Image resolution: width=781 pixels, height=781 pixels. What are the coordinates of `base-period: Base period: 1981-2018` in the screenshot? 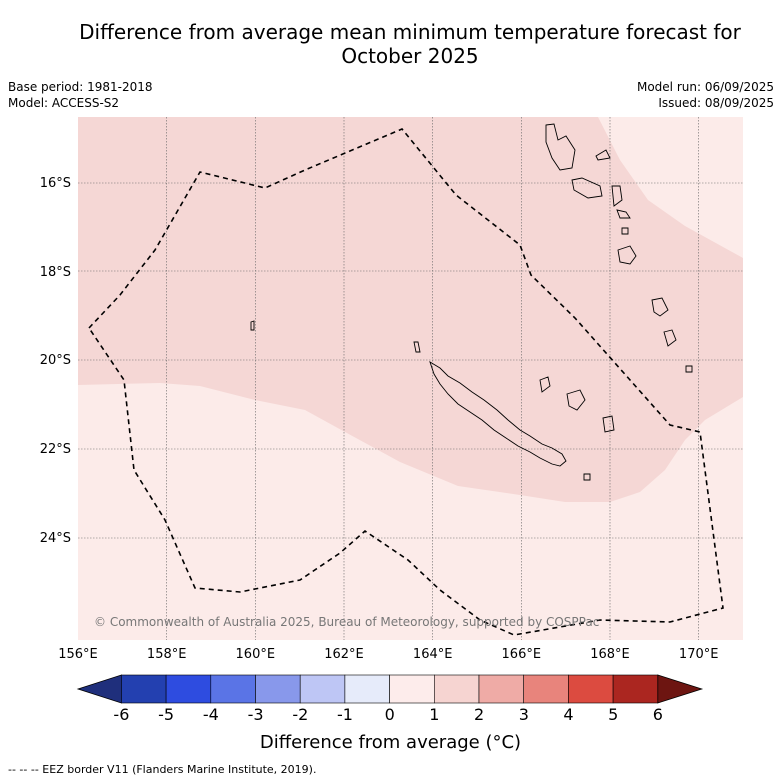 It's located at (80, 87).